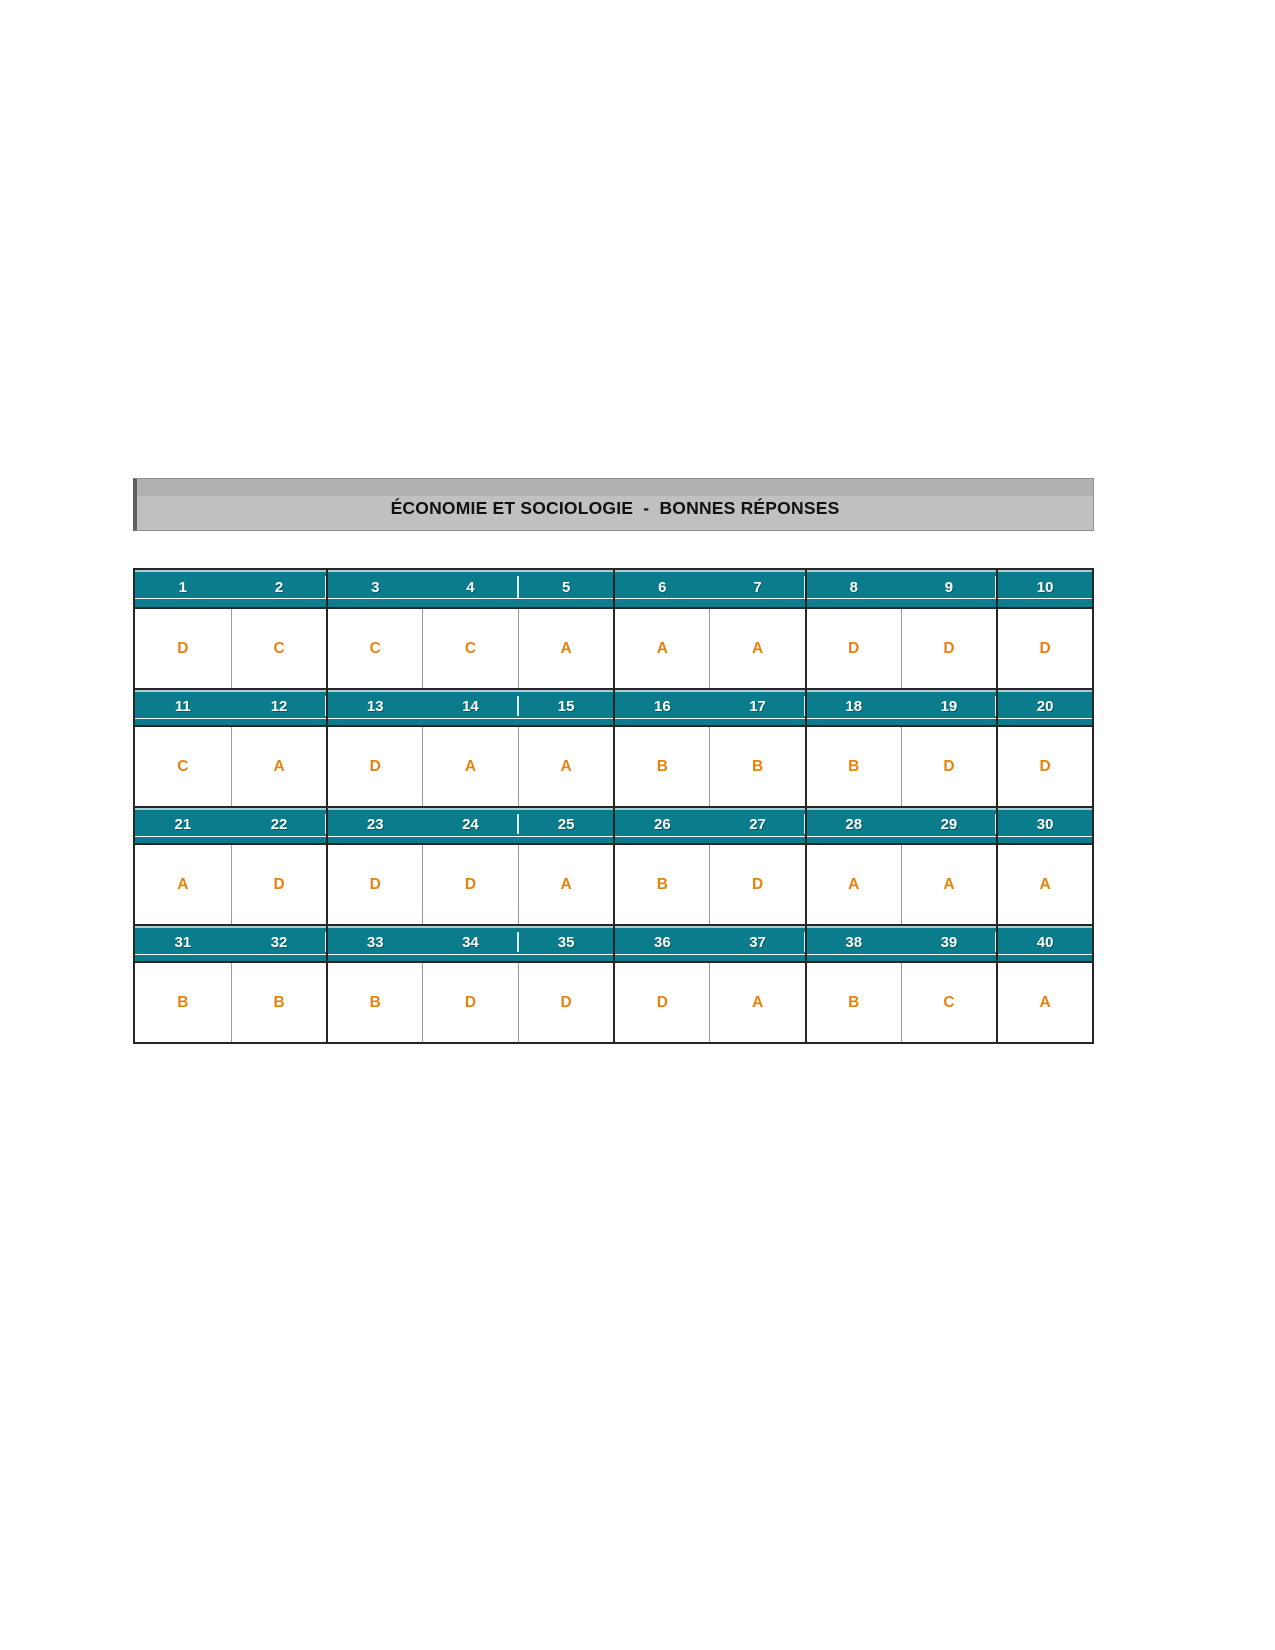 This screenshot has height=1650, width=1275. Describe the element at coordinates (279, 588) in the screenshot. I see `question-number-cell: 2` at that location.